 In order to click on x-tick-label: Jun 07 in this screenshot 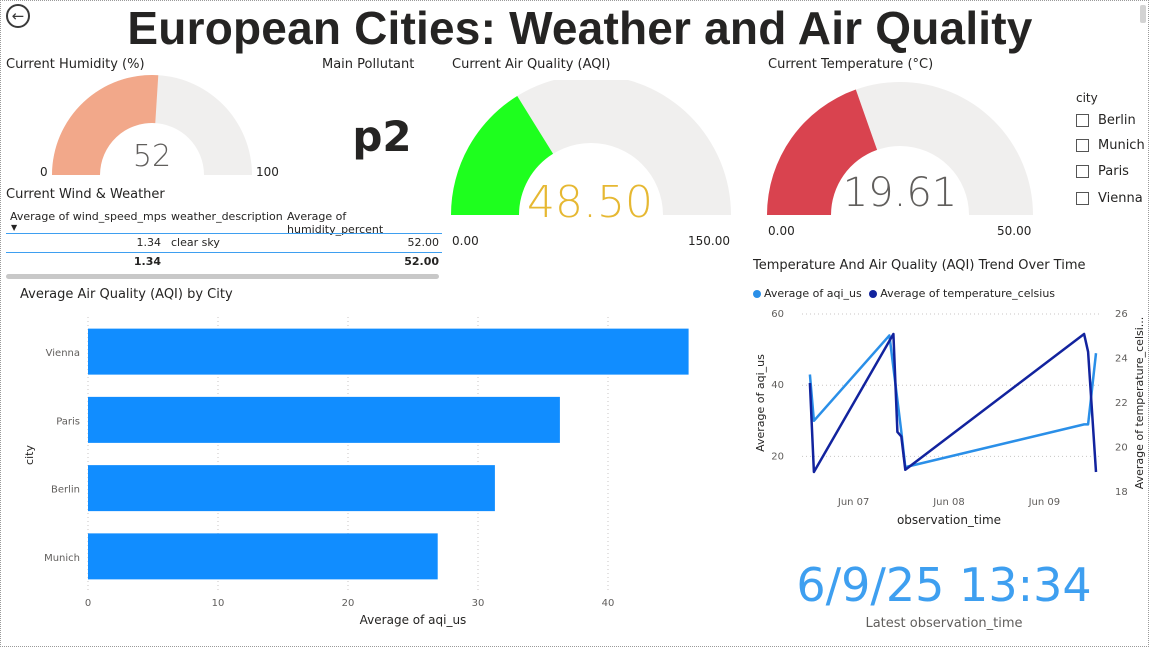, I will do `click(853, 502)`.